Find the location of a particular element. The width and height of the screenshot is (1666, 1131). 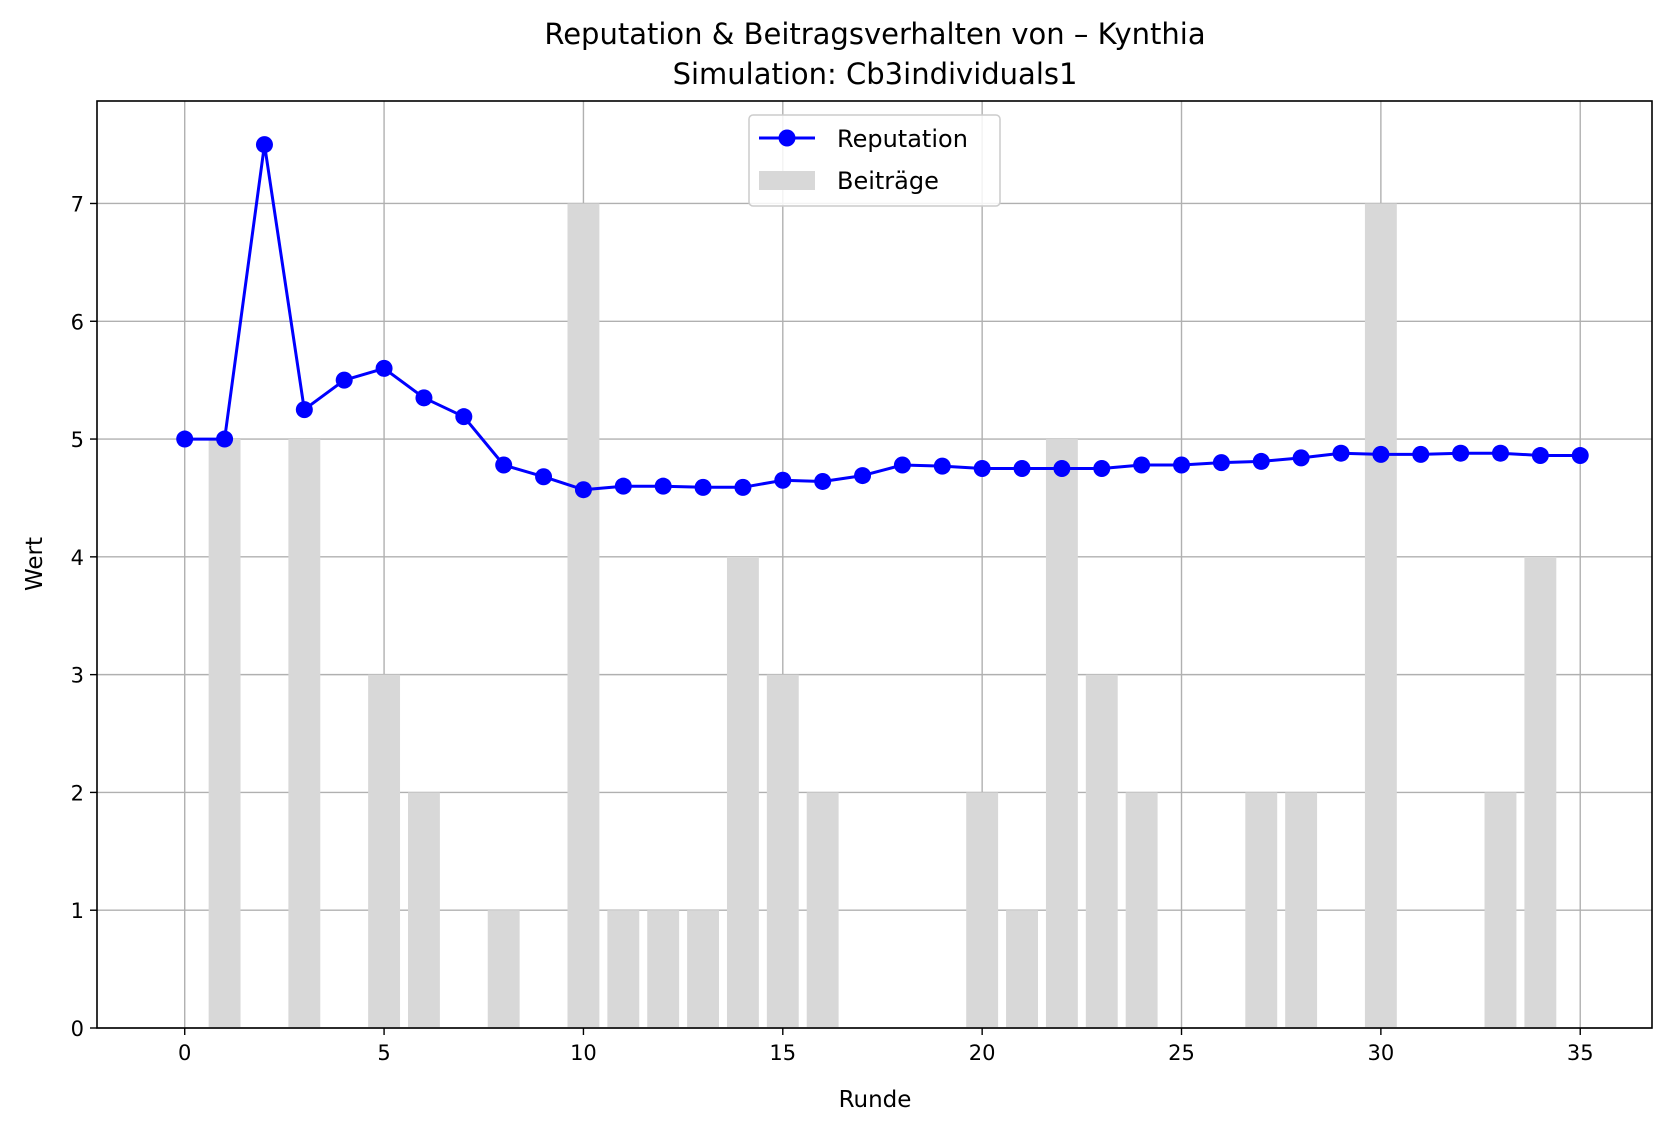

x-tick-label: 25 is located at coordinates (1181, 1053).